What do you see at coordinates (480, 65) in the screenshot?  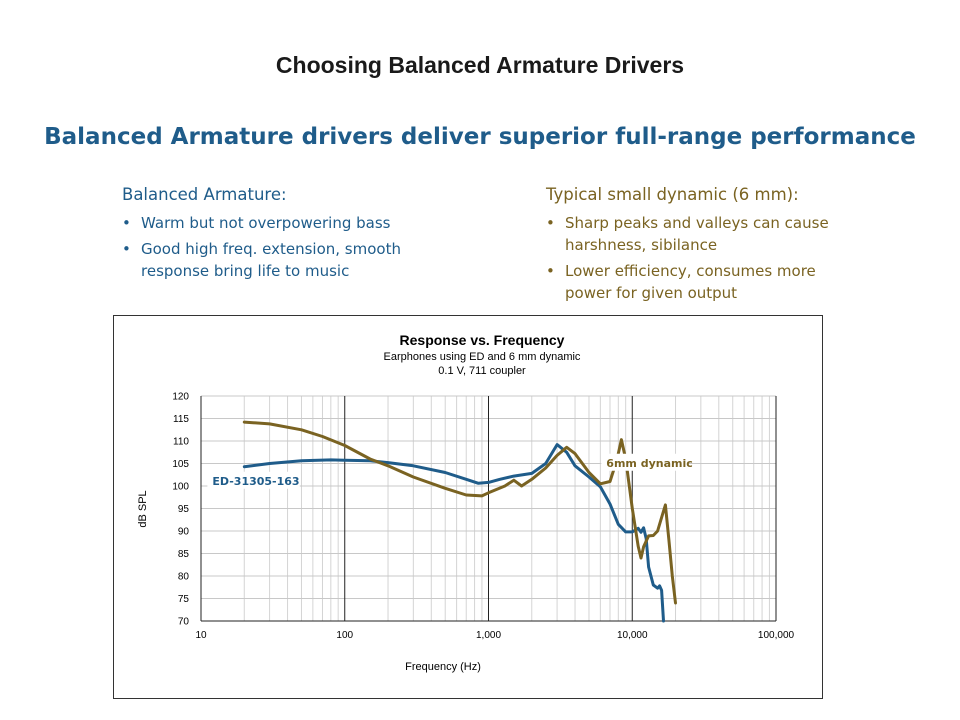 I see `slide-title: Choosing Balanced Armature Drivers` at bounding box center [480, 65].